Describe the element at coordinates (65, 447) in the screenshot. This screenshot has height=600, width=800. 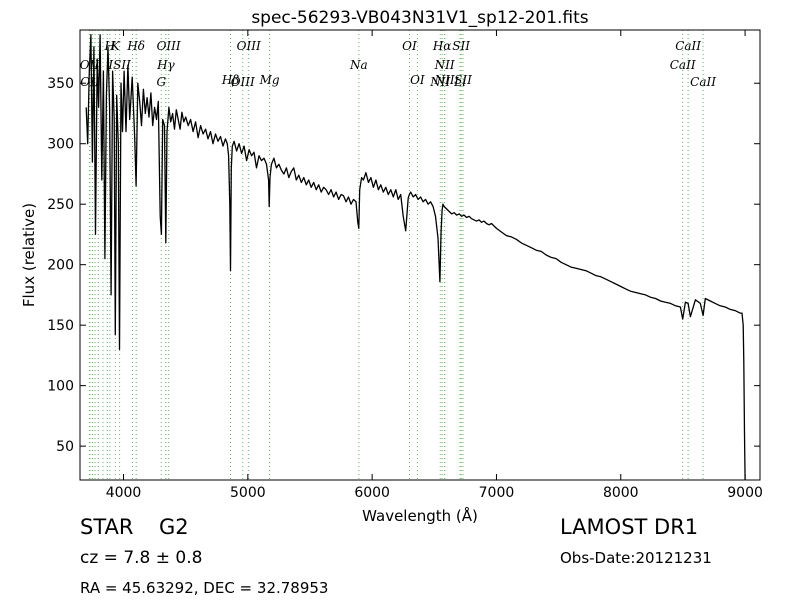
I see `y-tick-label: 50` at that location.